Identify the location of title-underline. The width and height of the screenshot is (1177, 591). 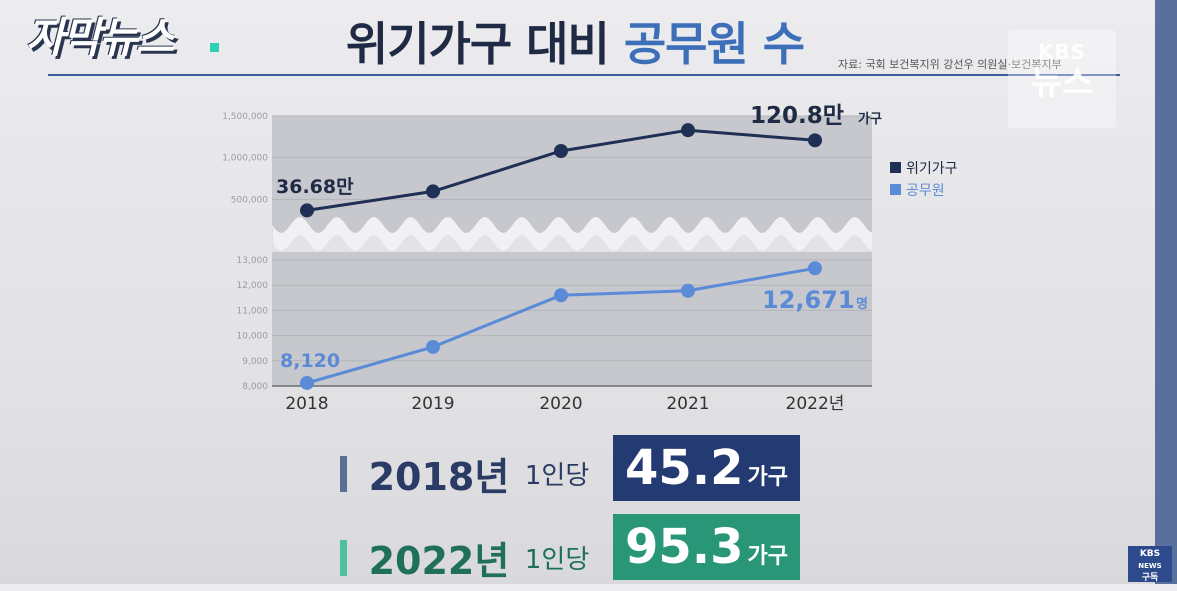
(584, 75).